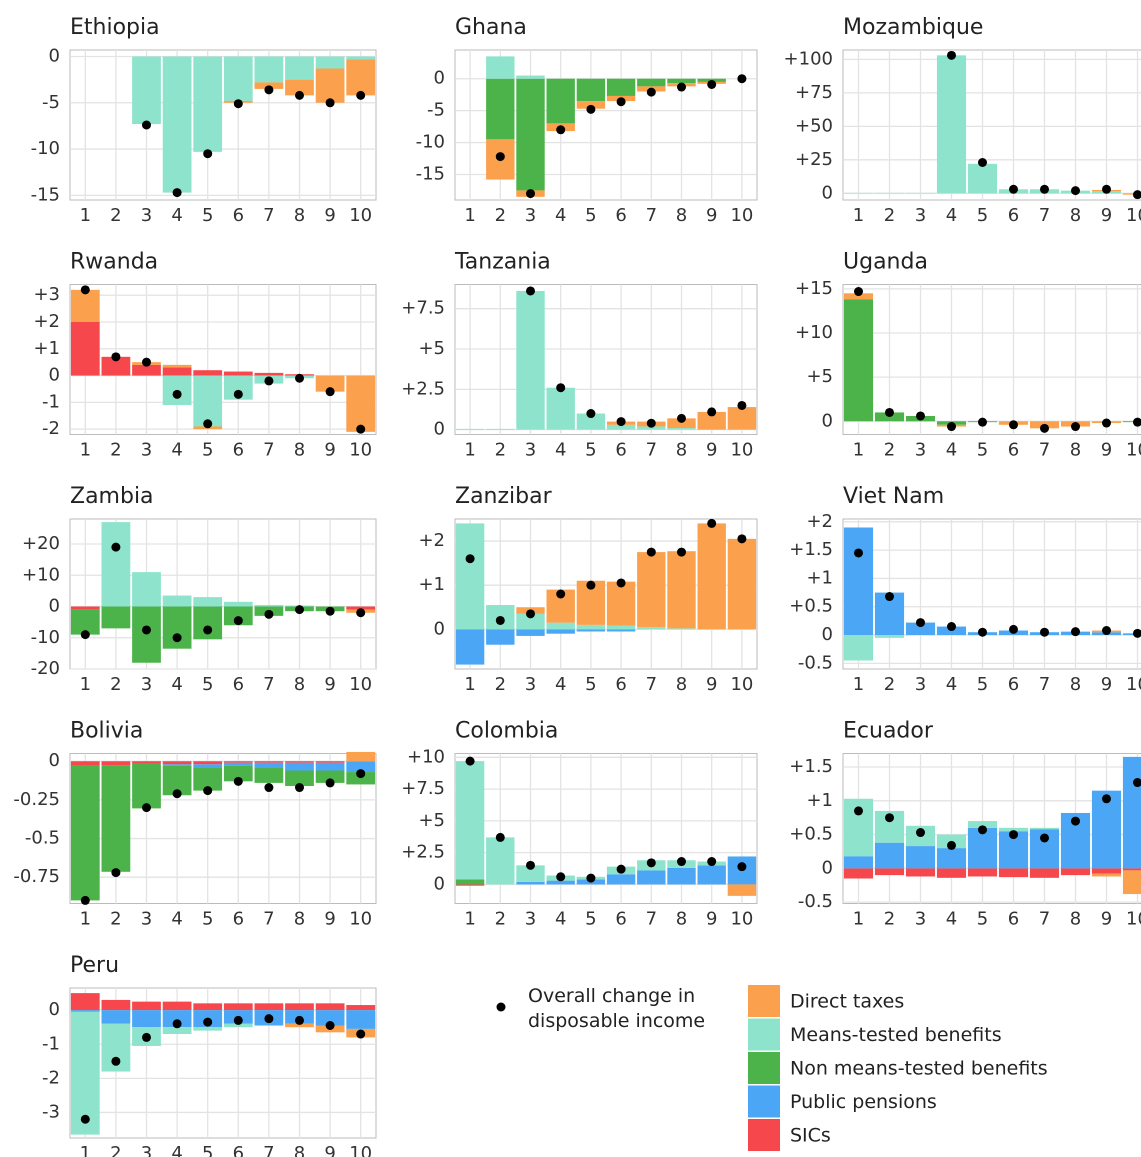 The width and height of the screenshot is (1141, 1157). I want to click on y-tick-label: +2.5, so click(423, 388).